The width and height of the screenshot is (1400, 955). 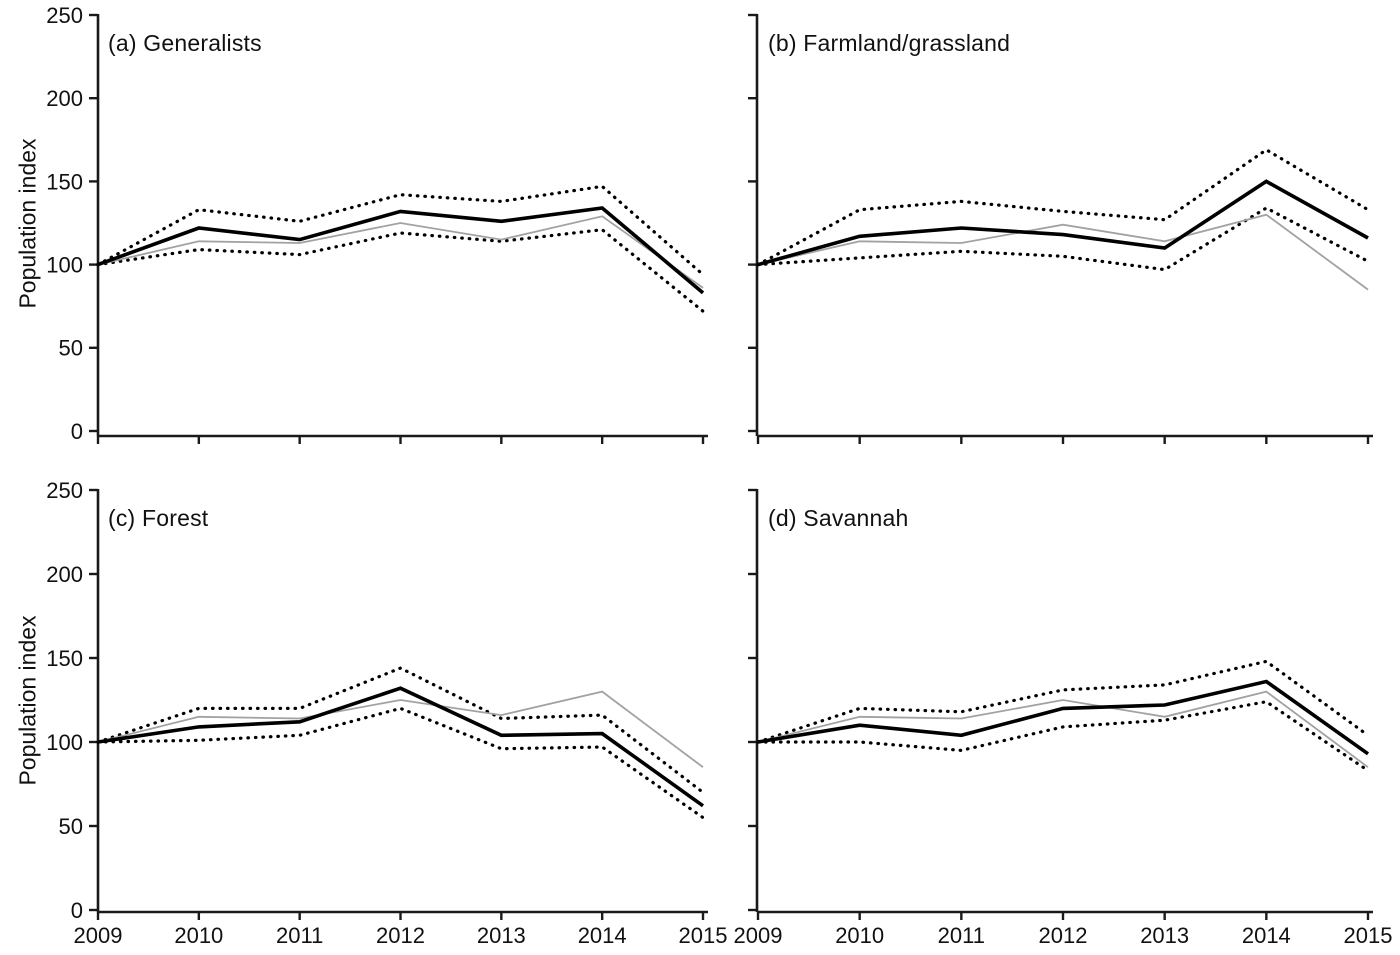 I want to click on panel-d-upper-dotted-line, so click(x=1063, y=701).